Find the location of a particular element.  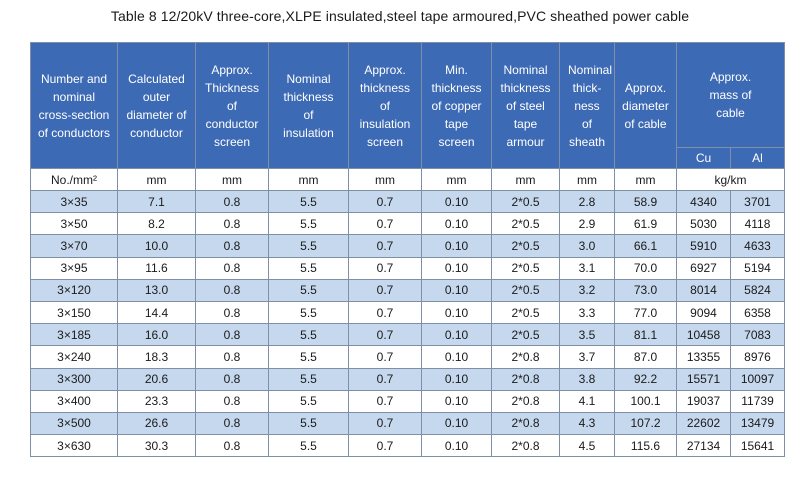

table-cell: 23.3 is located at coordinates (156, 401).